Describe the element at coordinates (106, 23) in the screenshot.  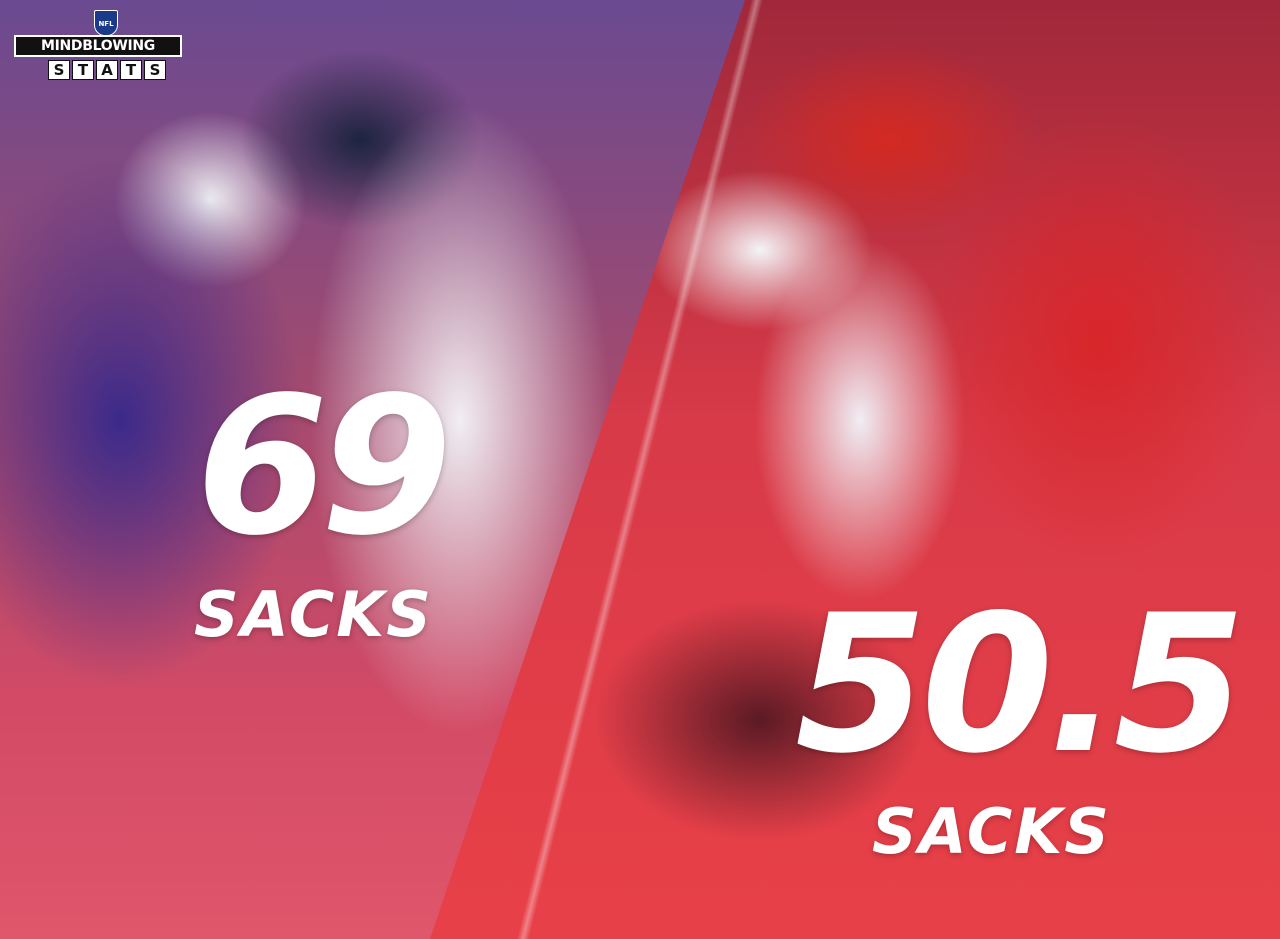
I see `nfl-shield-icon: NFL` at that location.